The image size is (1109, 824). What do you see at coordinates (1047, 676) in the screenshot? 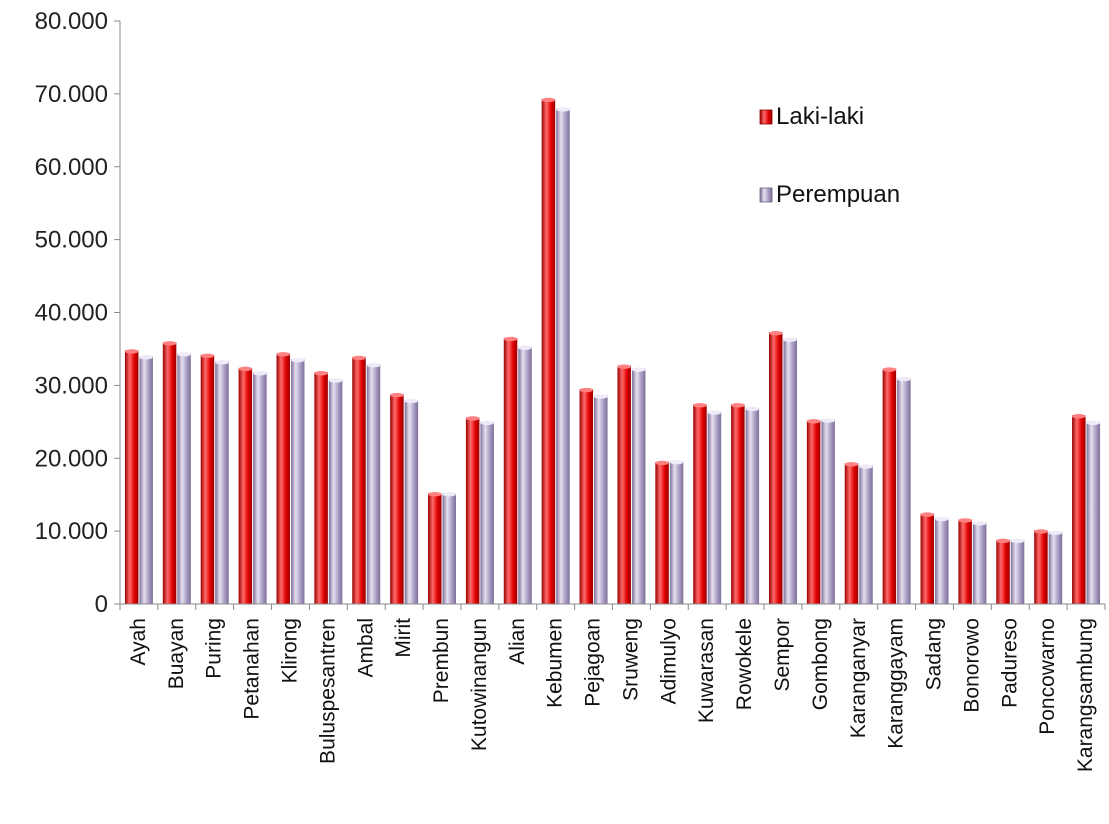
I see `x-tick-label: Poncowarno` at bounding box center [1047, 676].